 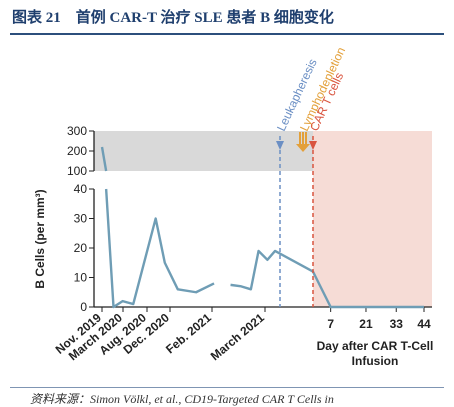 I want to click on y-tick-label: 20, so click(x=81, y=248).